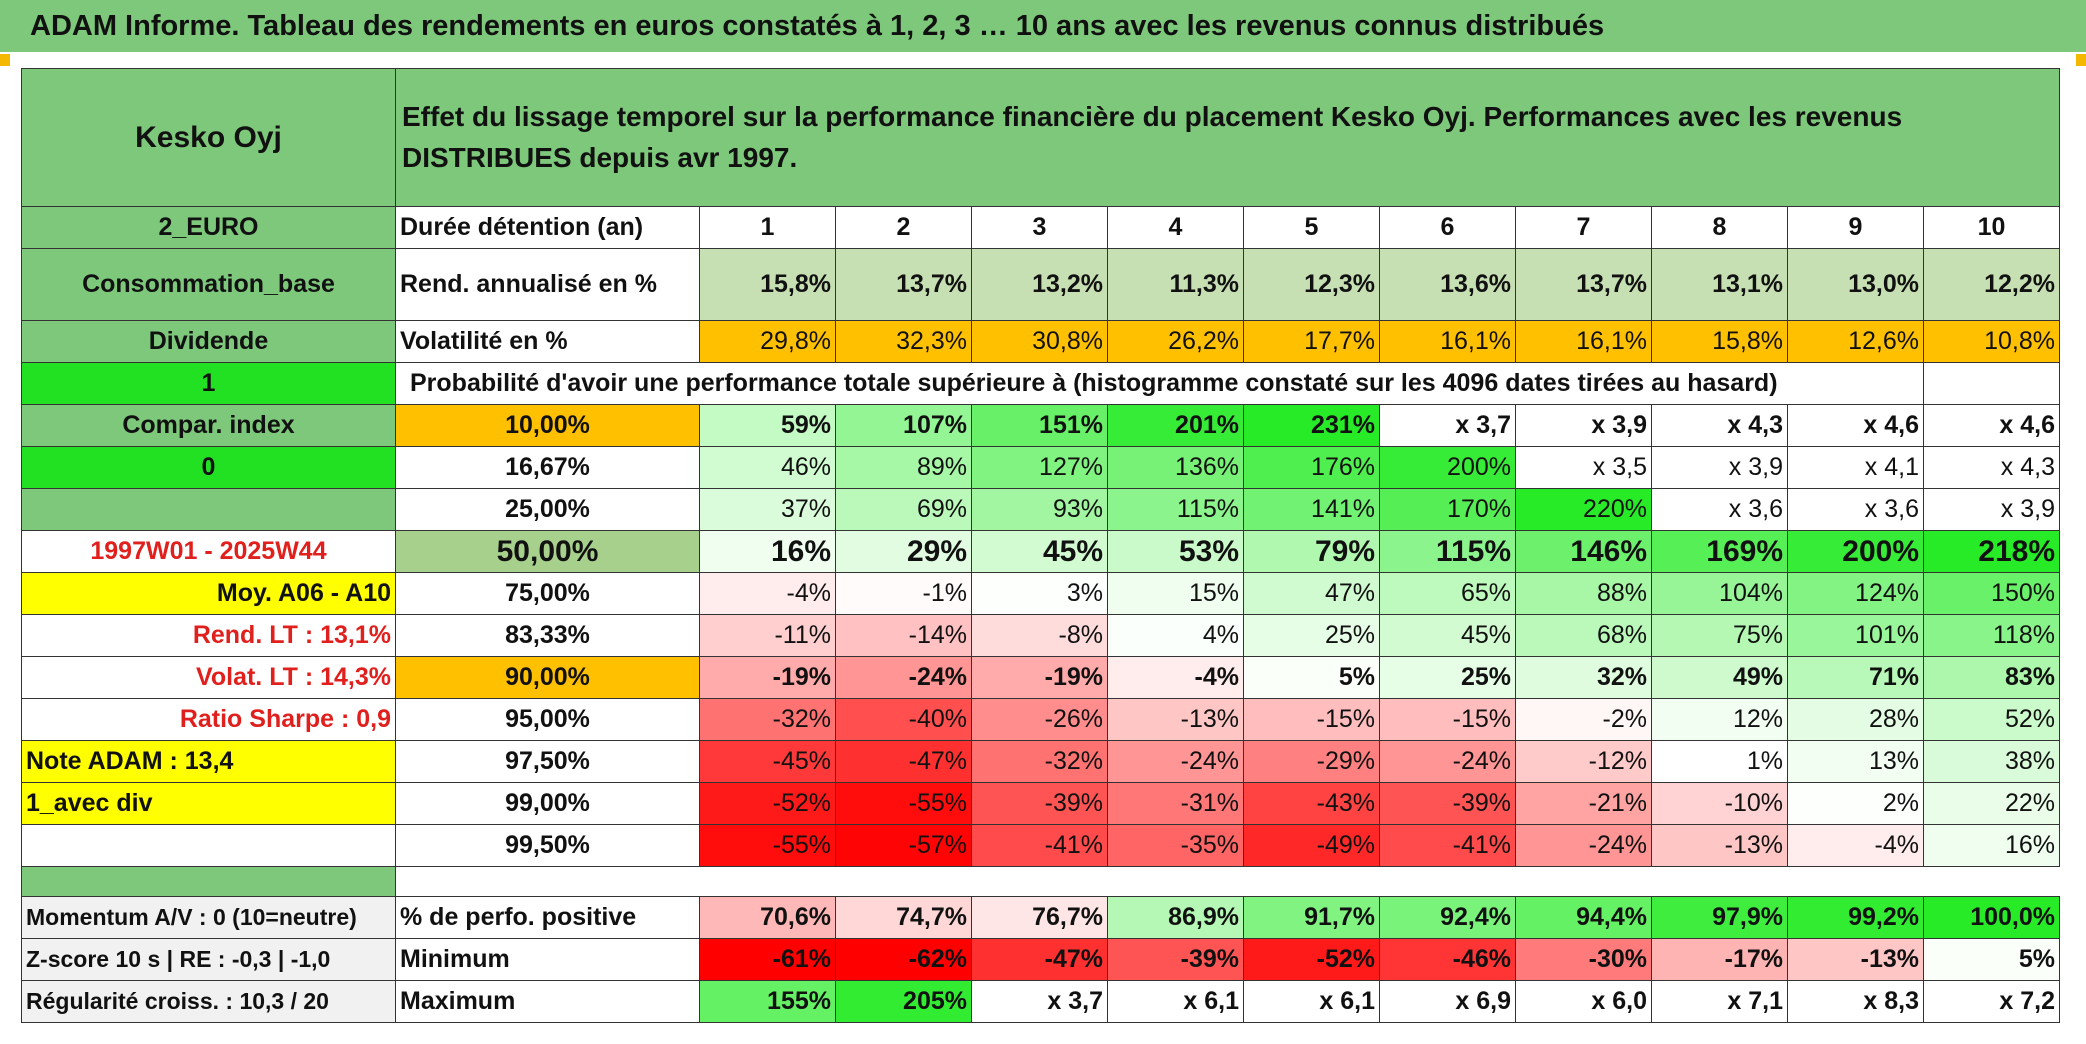 Image resolution: width=2086 pixels, height=1044 pixels. I want to click on prob-cell: -21%, so click(1583, 803).